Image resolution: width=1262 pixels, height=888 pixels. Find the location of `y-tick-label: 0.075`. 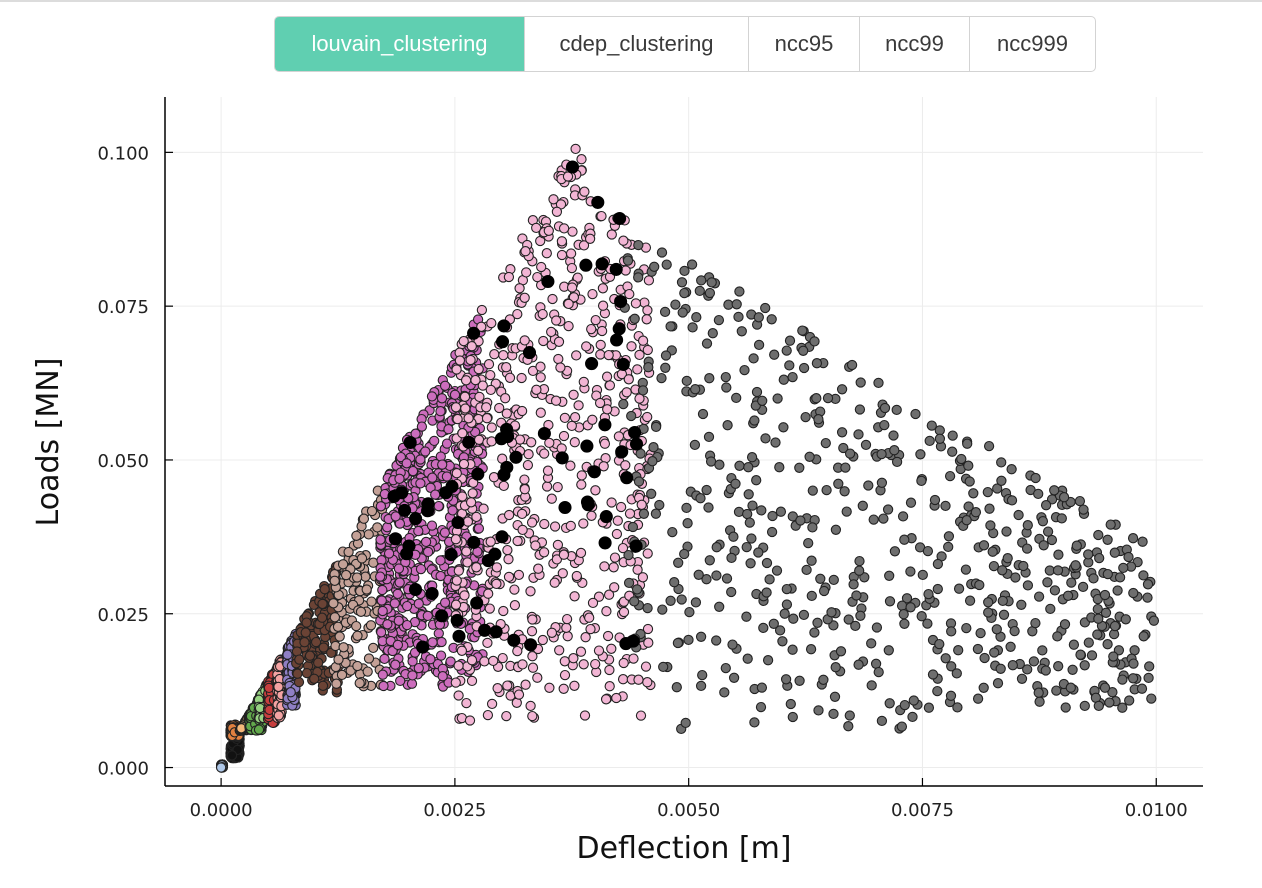

y-tick-label: 0.075 is located at coordinates (123, 307).